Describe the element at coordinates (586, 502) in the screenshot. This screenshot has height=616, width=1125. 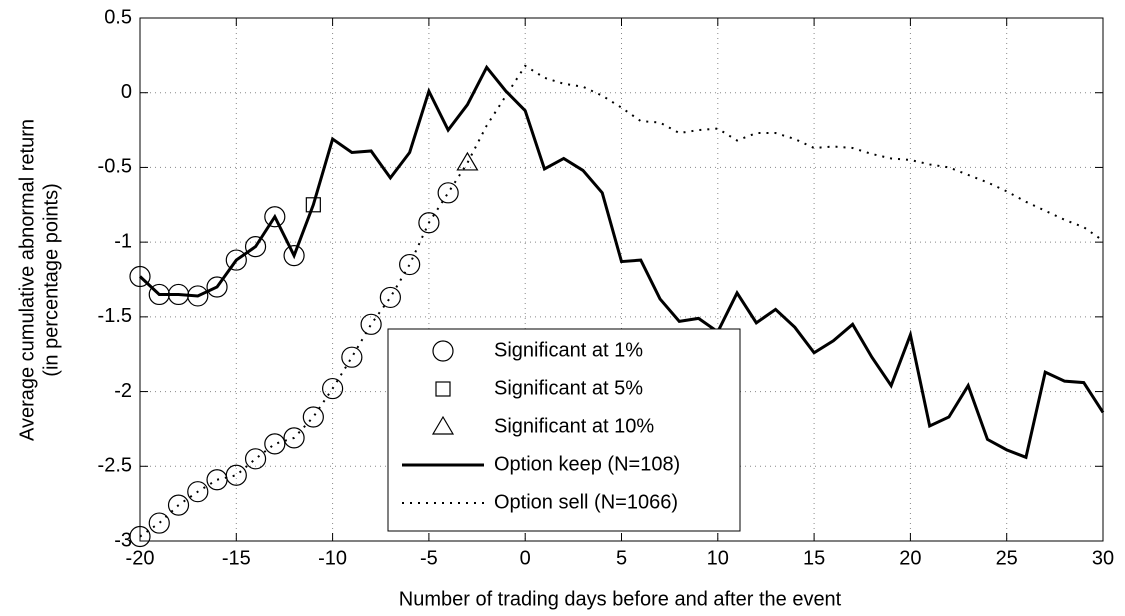
I see `legend-label: Option sell (N=1066)` at that location.